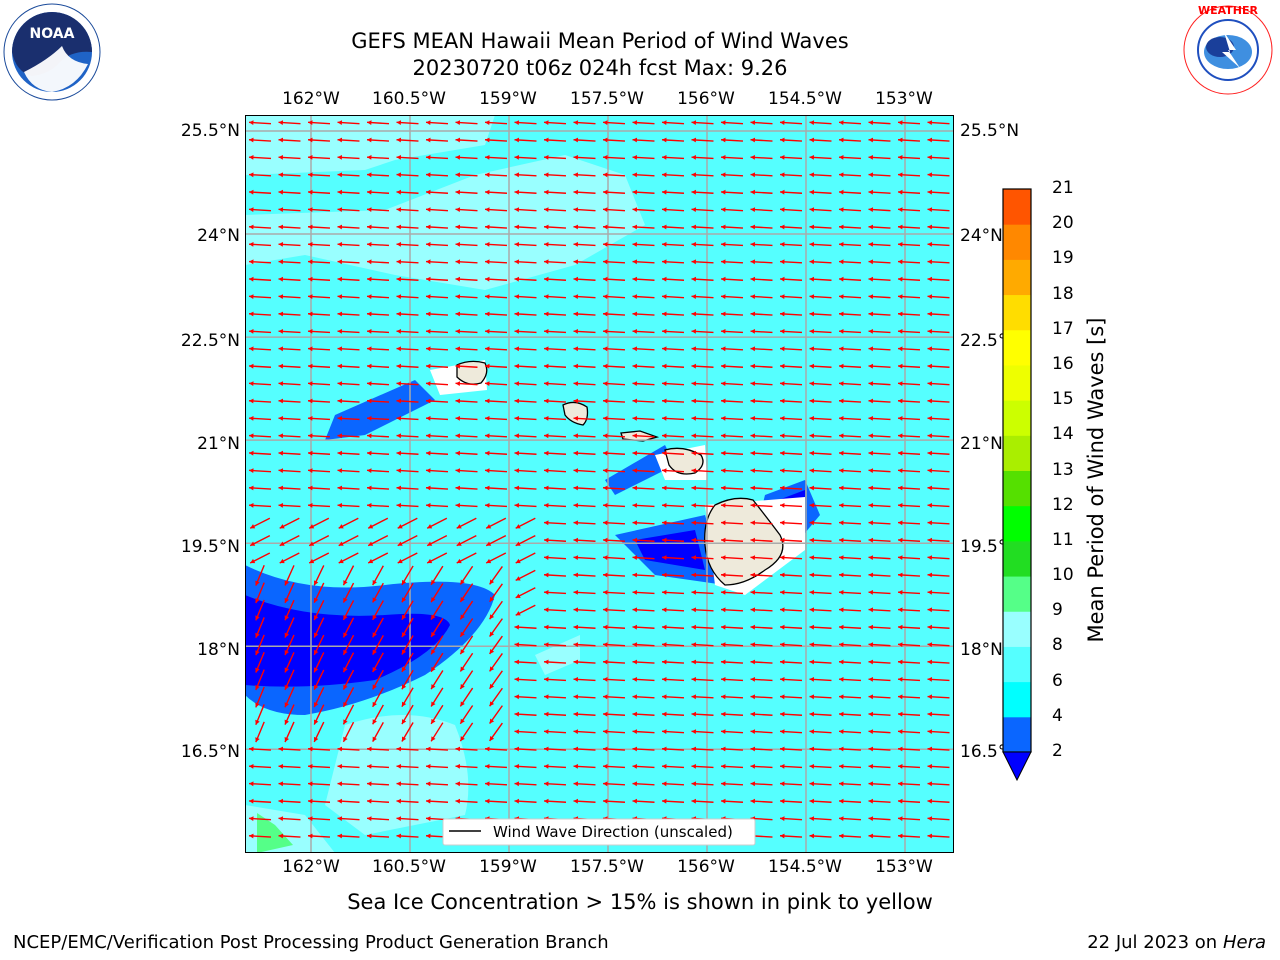 The height and width of the screenshot is (960, 1280). Describe the element at coordinates (1063, 434) in the screenshot. I see `colorbar-tick: 14` at that location.